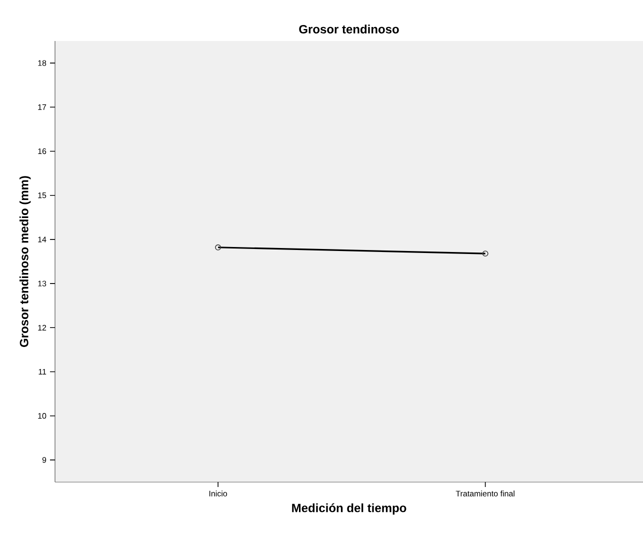 Image resolution: width=643 pixels, height=539 pixels. I want to click on y-tick-label: 18, so click(42, 63).